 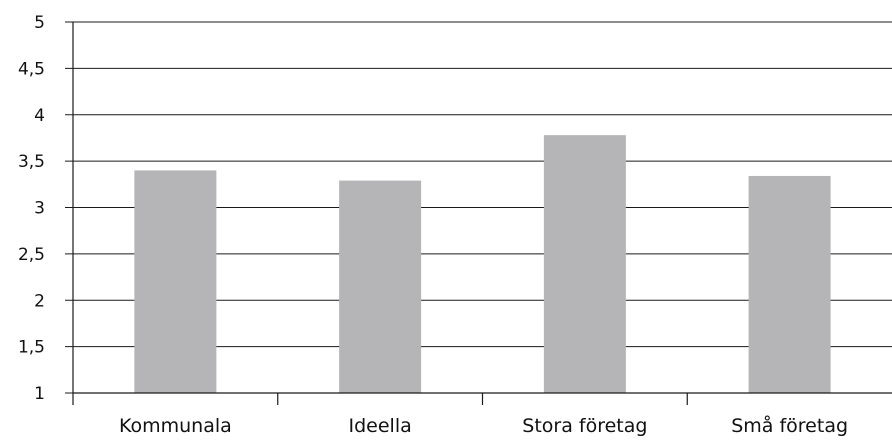 What do you see at coordinates (39, 116) in the screenshot?
I see `y-tick-label: 4` at bounding box center [39, 116].